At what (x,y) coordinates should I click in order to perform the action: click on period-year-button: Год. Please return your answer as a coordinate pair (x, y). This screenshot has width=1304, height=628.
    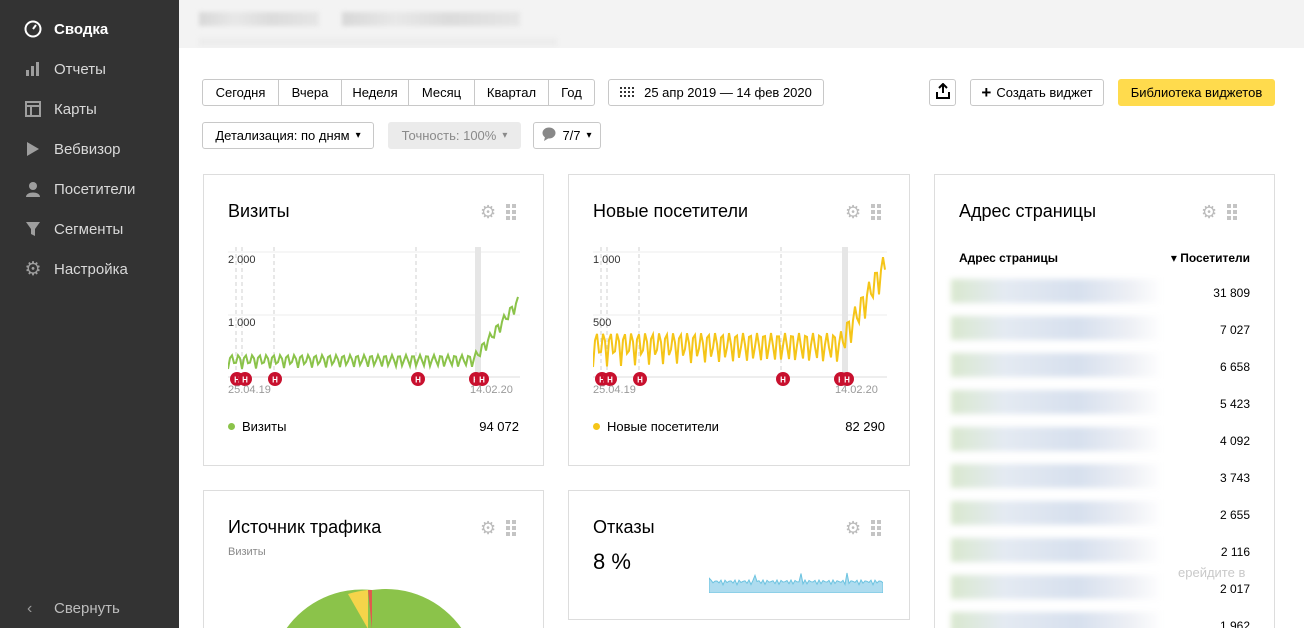
    Looking at the image, I should click on (571, 92).